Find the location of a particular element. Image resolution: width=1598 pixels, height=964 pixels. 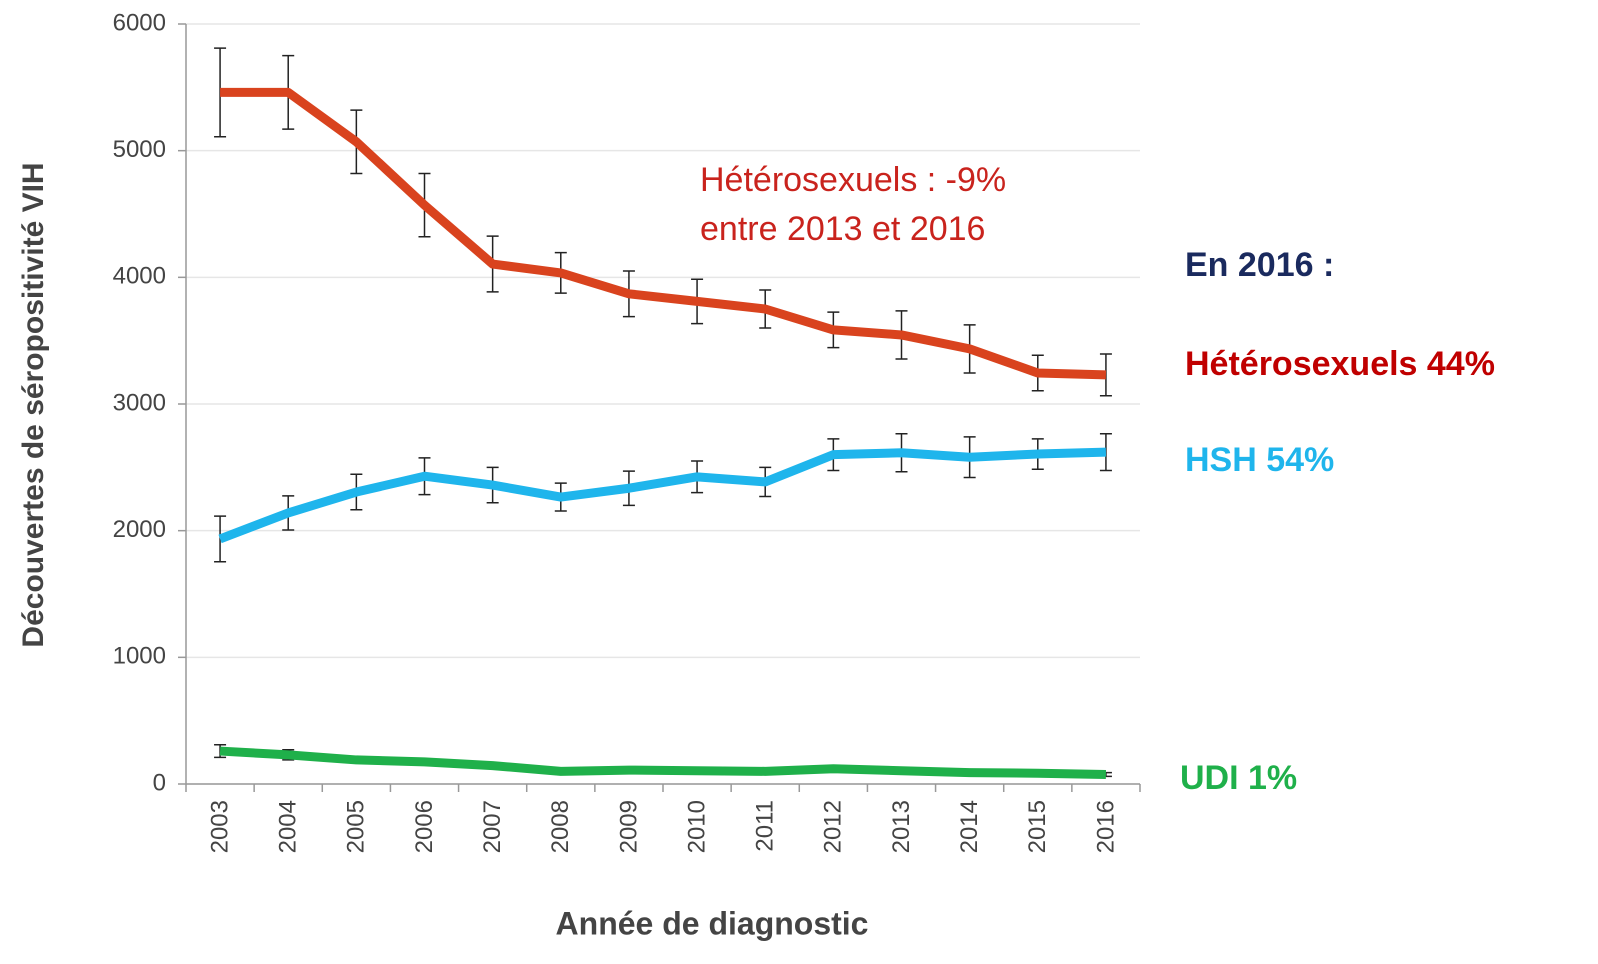

x-tick-label: 2011 is located at coordinates (765, 826).